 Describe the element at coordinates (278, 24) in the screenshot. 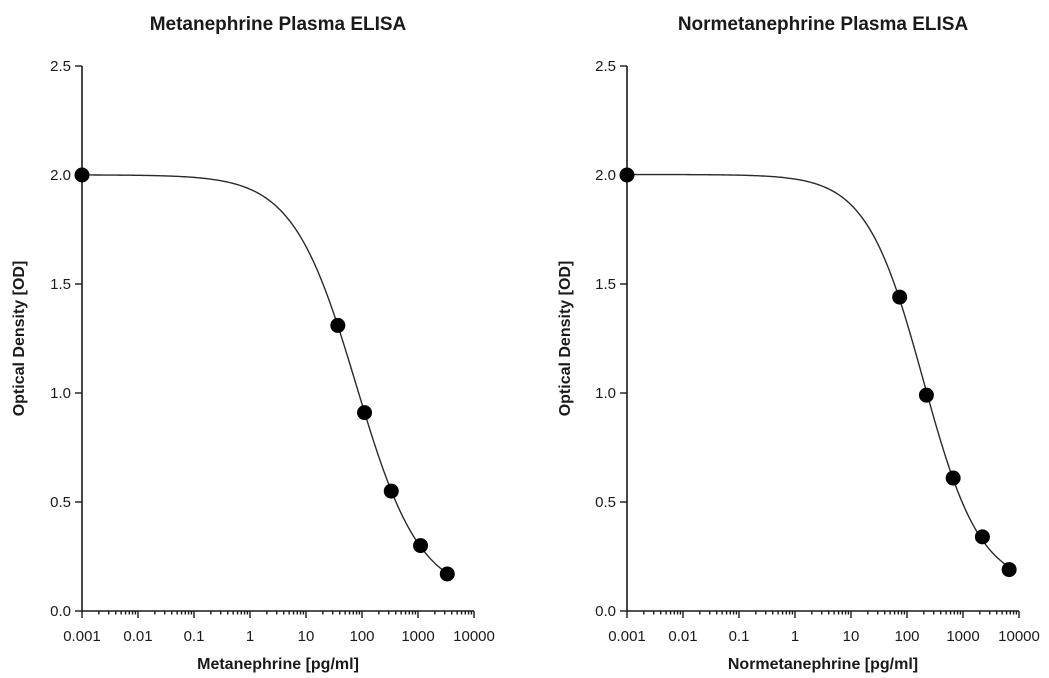

I see `chart-title: Metanephrine Plasma ELISA` at that location.